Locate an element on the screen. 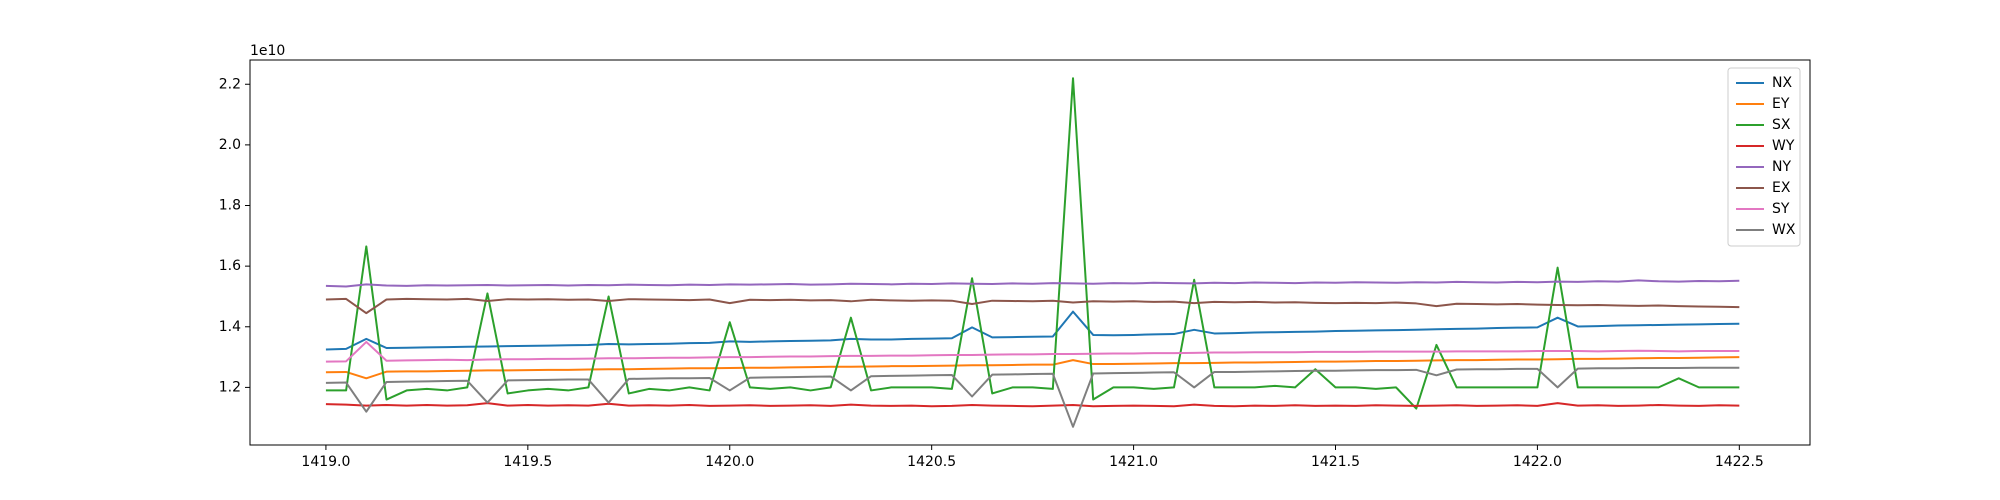 The height and width of the screenshot is (500, 2000). x-tick-label: 1419.0 is located at coordinates (325, 462).